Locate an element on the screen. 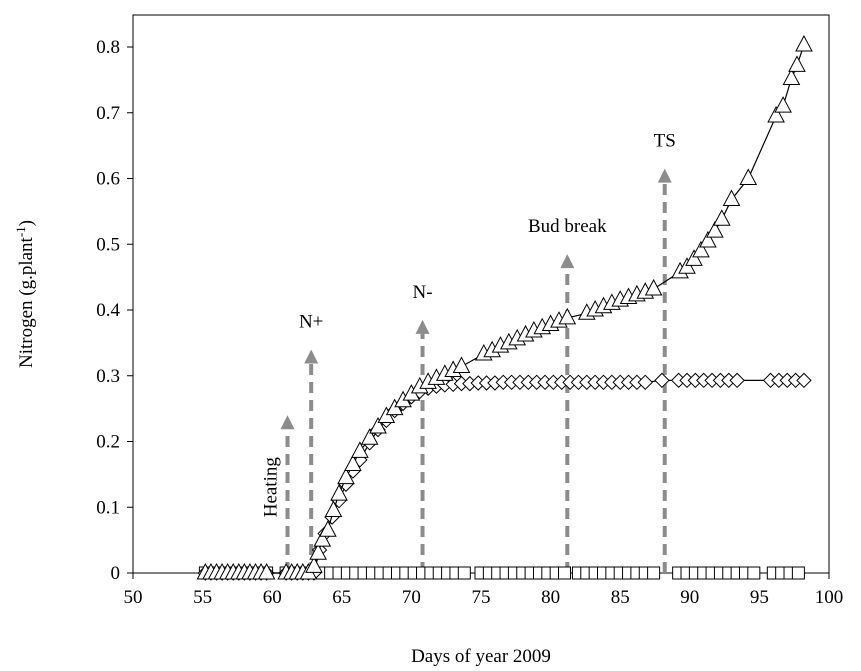 The width and height of the screenshot is (861, 671). x-tick-label: 75 is located at coordinates (481, 597).